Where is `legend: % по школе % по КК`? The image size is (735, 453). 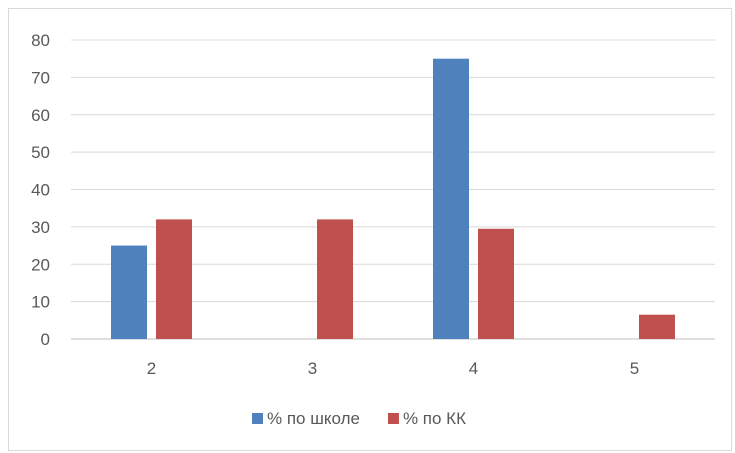 legend: % по школе % по КК is located at coordinates (359, 418).